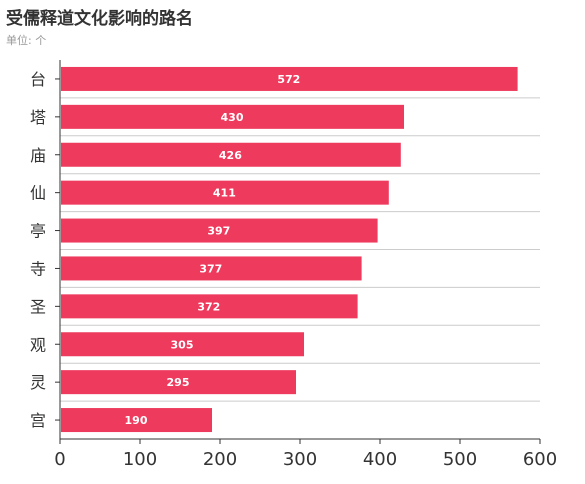 The image size is (585, 484). What do you see at coordinates (38, 117) in the screenshot?
I see `category-label: 塔` at bounding box center [38, 117].